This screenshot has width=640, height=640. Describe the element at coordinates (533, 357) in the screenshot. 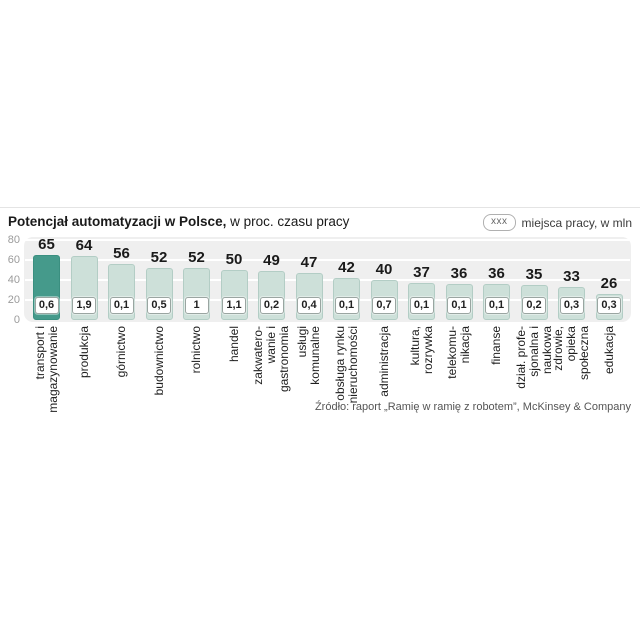

I see `x-axis-label: dział. profe-sjonalna i naukowa` at that location.